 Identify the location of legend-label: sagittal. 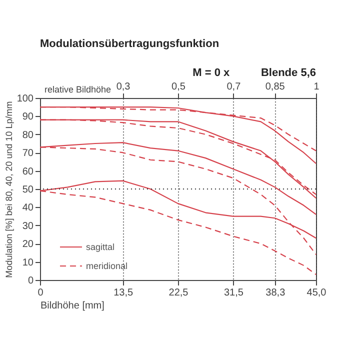
(100, 247).